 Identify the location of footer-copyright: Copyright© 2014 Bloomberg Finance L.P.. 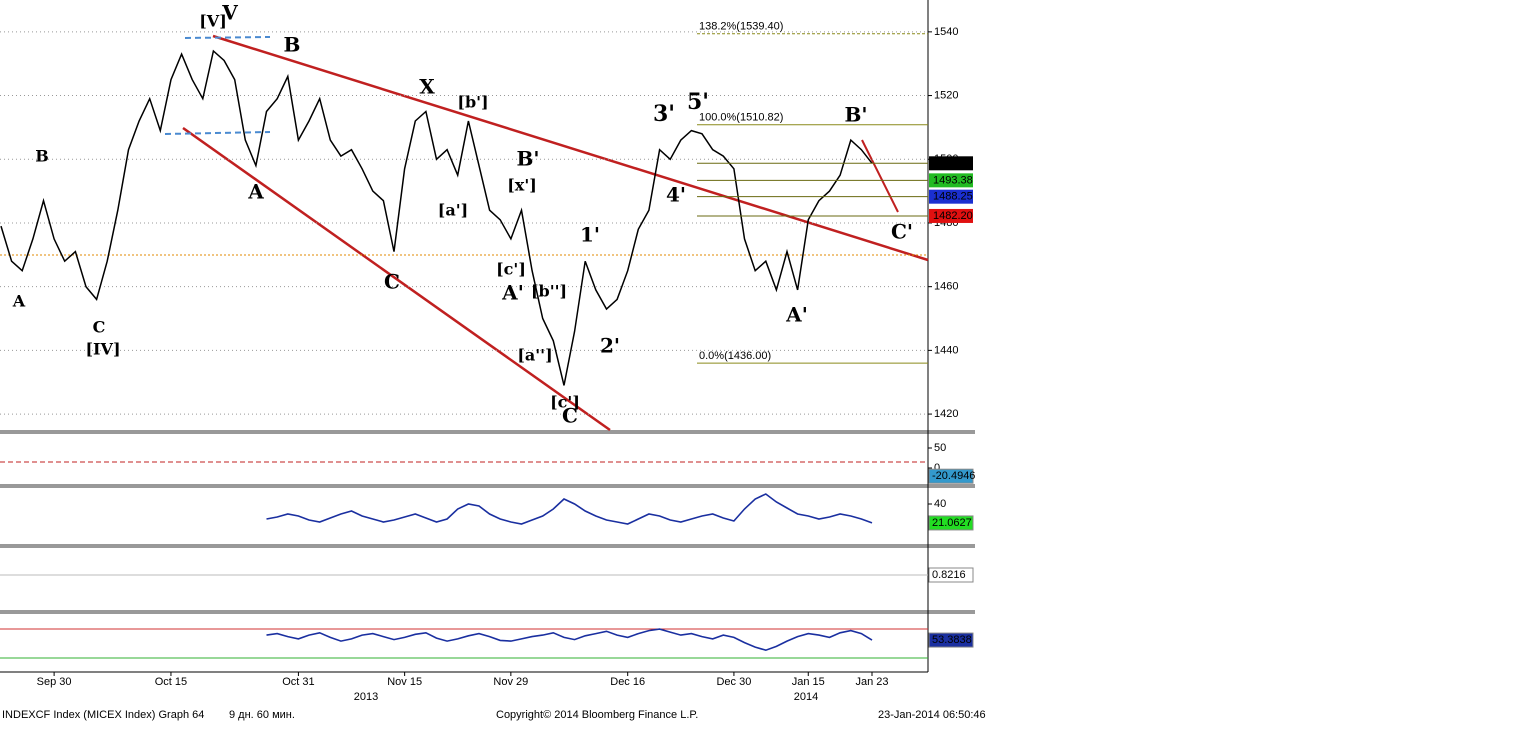
(597, 715).